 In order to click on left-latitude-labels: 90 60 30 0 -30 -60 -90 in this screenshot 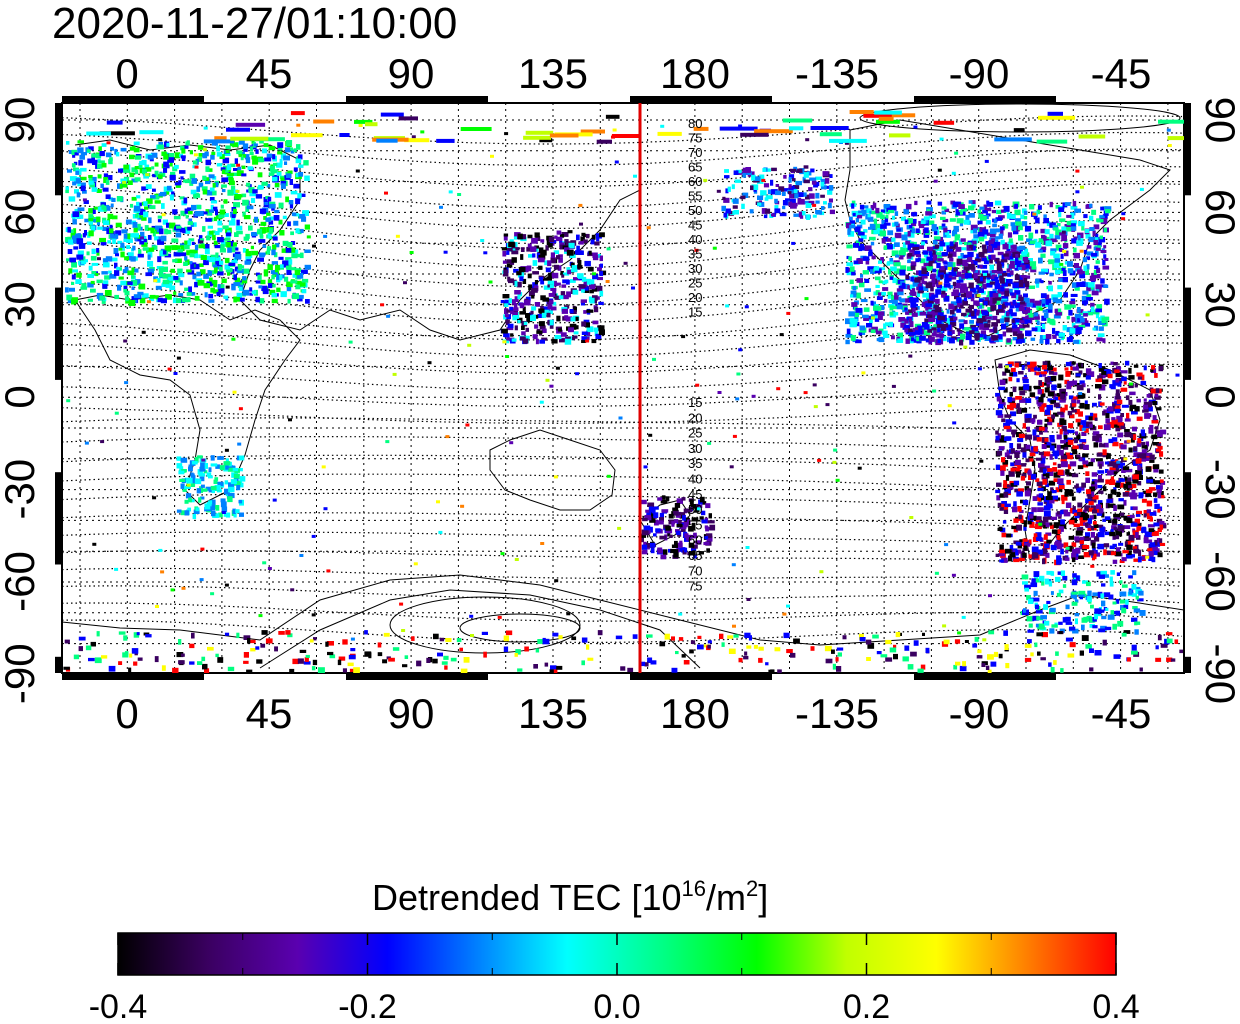, I will do `click(21, 401)`.